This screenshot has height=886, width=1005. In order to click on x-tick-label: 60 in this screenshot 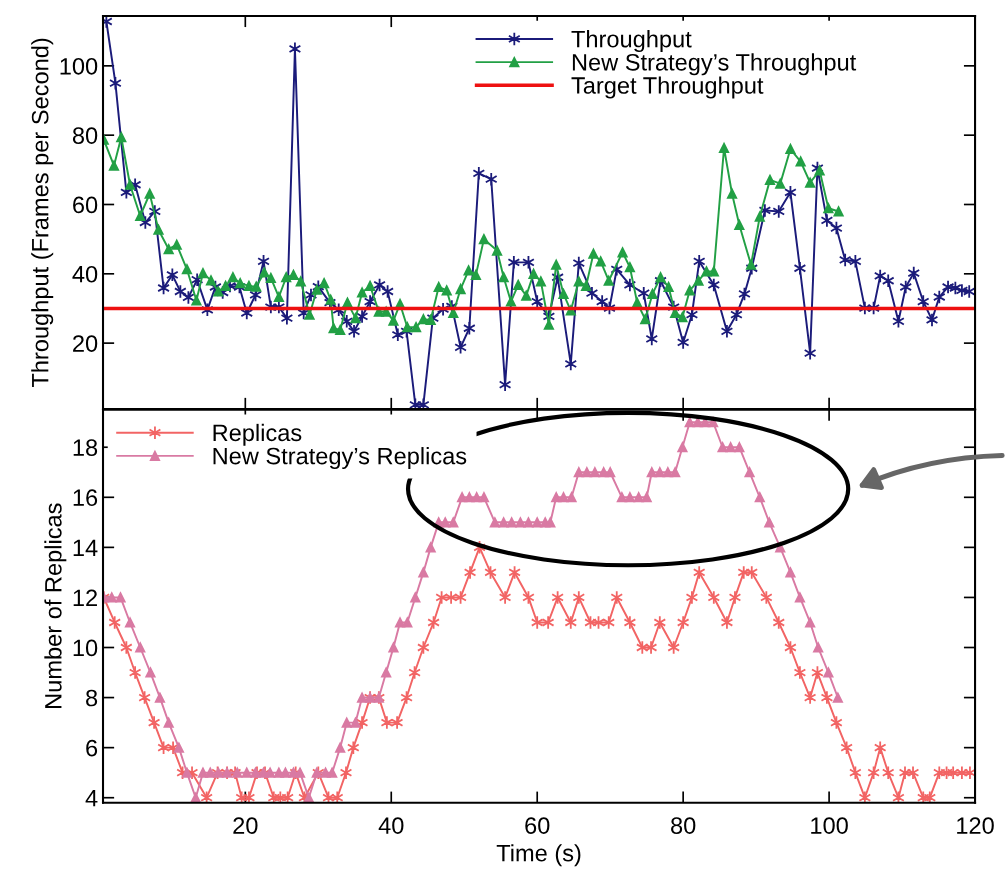, I will do `click(537, 825)`.